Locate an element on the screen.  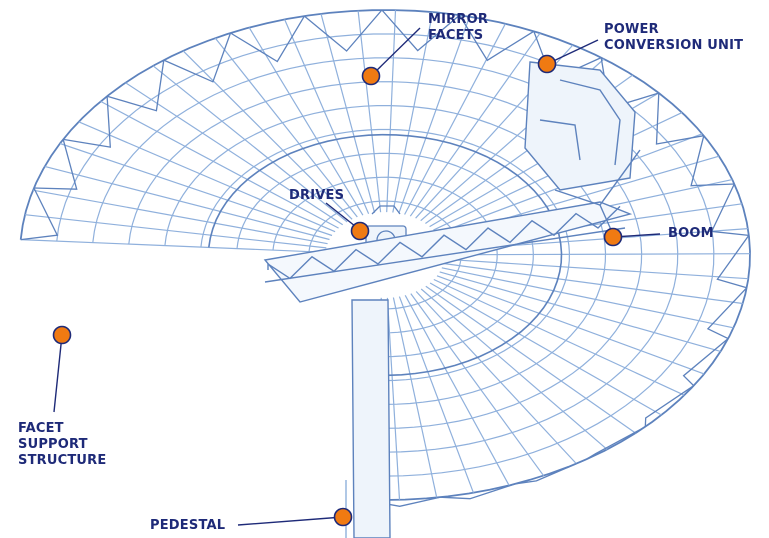
label-mirror-facets: MIRROR FACETS is located at coordinates (458, 28).